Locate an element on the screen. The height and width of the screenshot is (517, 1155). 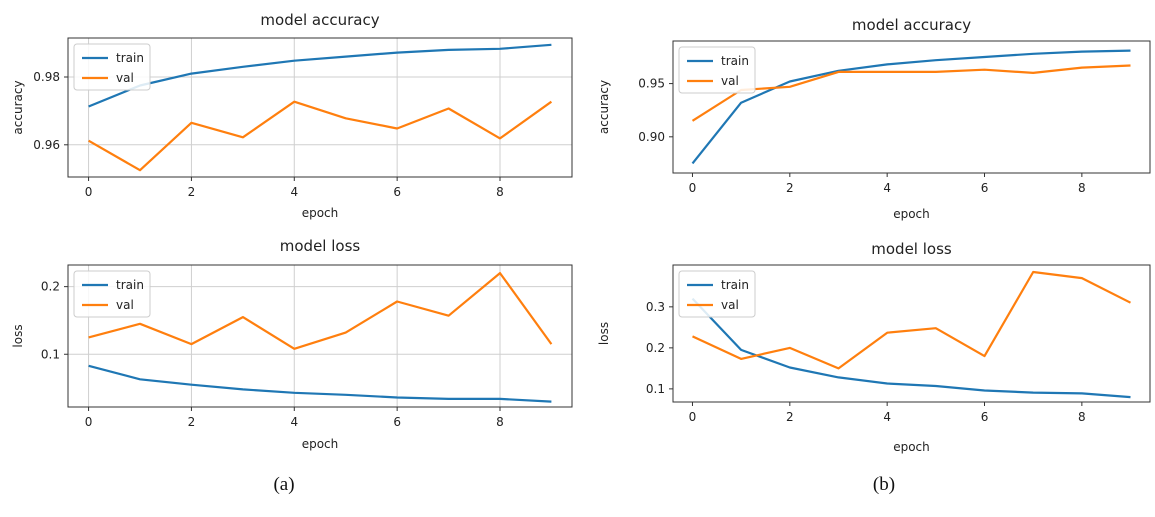
y-tick-label: 0.95 is located at coordinates (651, 84).